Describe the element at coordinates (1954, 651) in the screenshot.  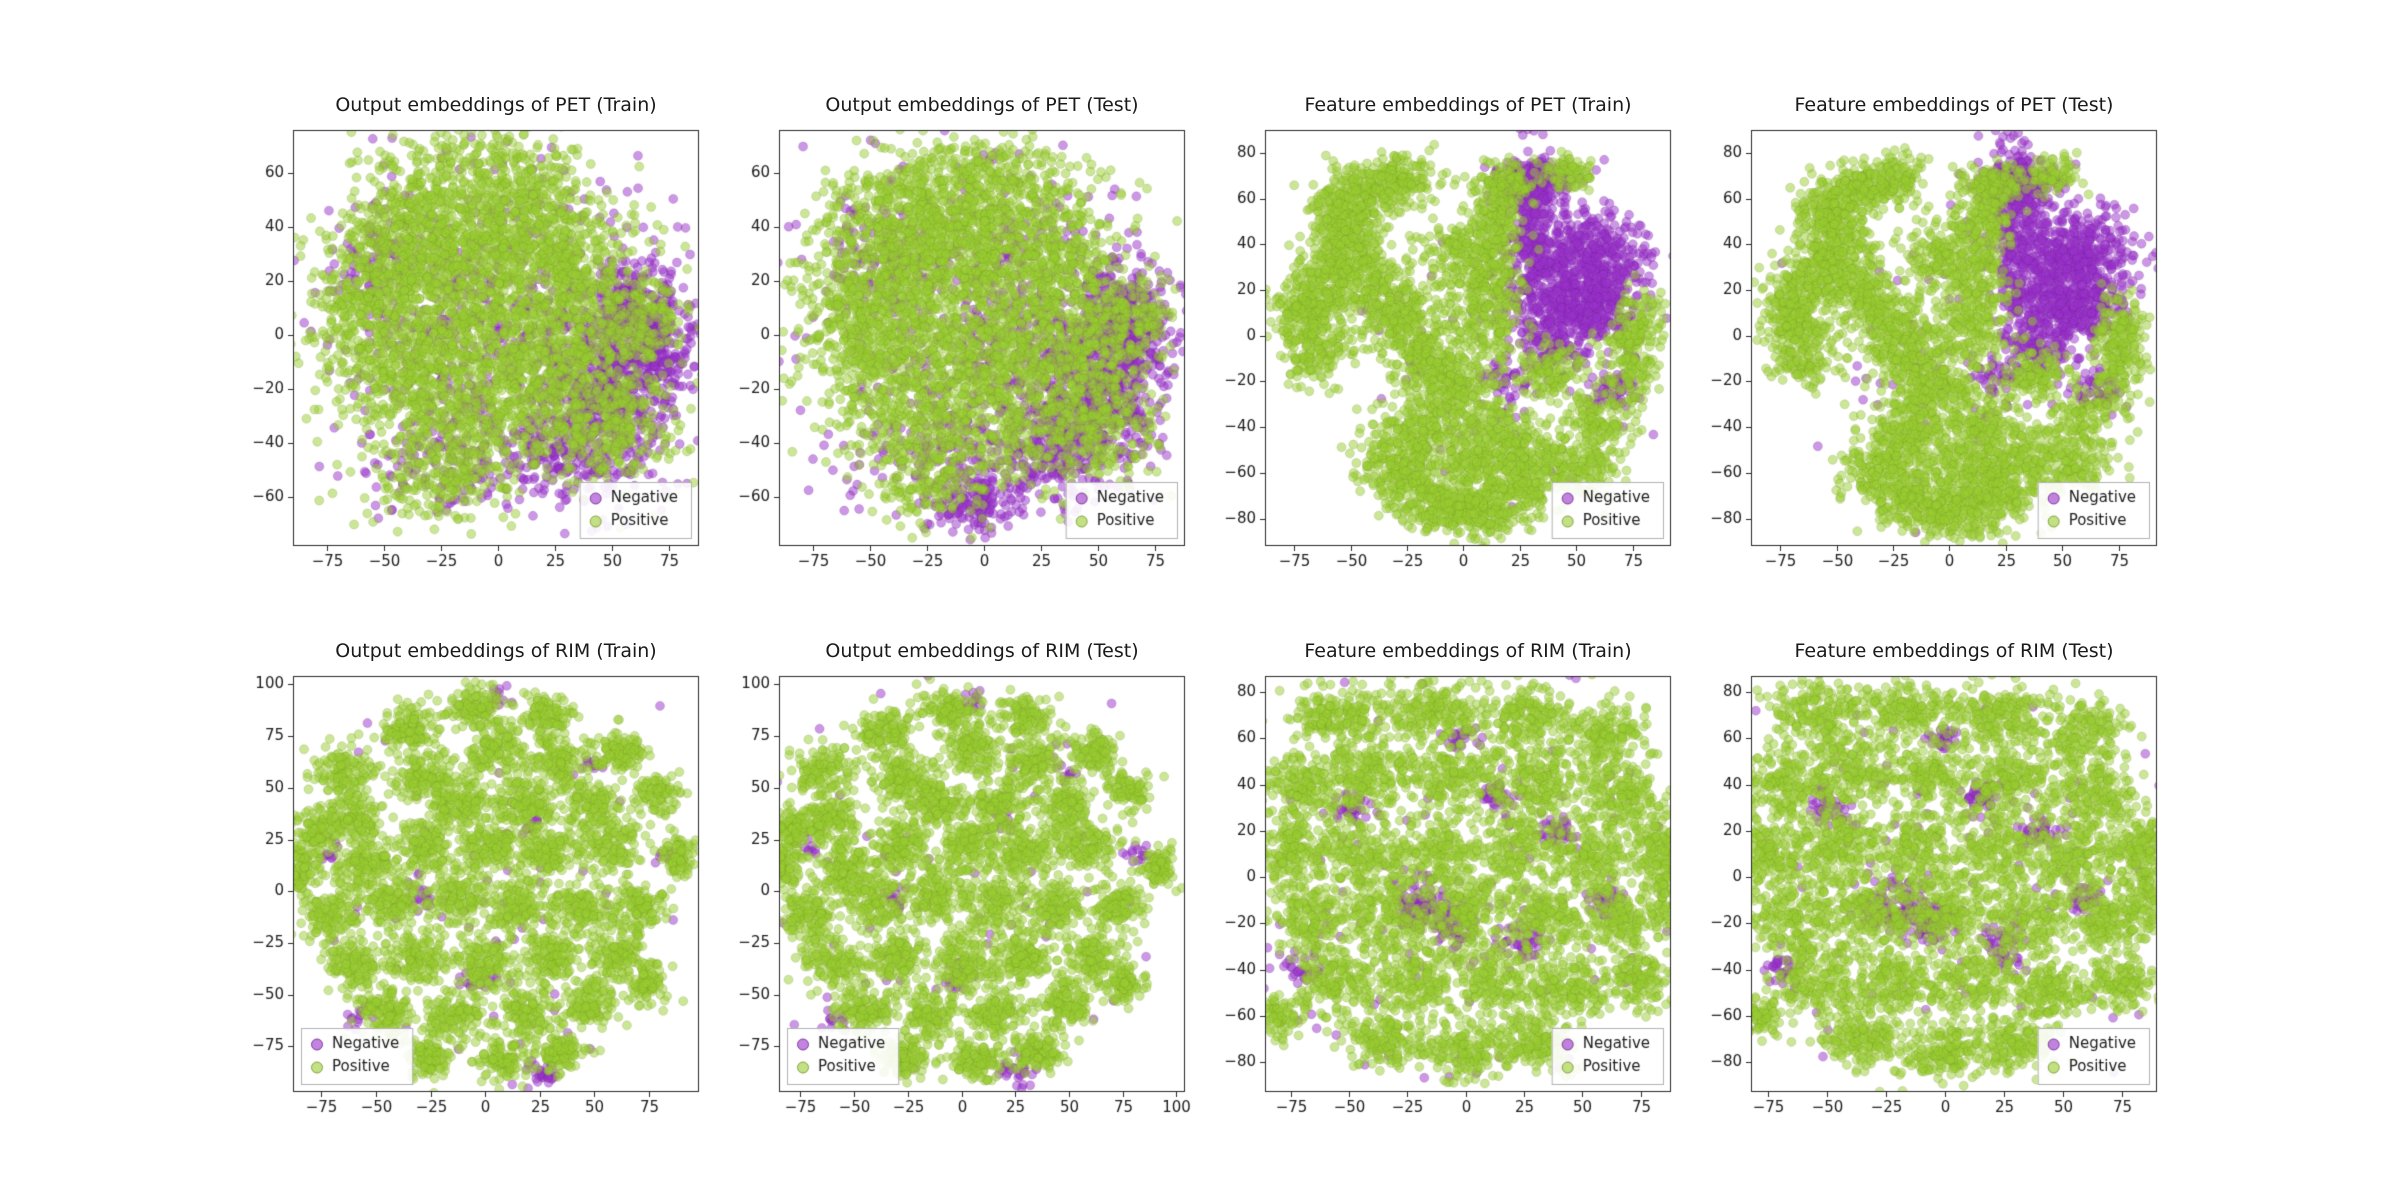
I see `plot-title: Feature embeddings of RIM (Test)` at that location.